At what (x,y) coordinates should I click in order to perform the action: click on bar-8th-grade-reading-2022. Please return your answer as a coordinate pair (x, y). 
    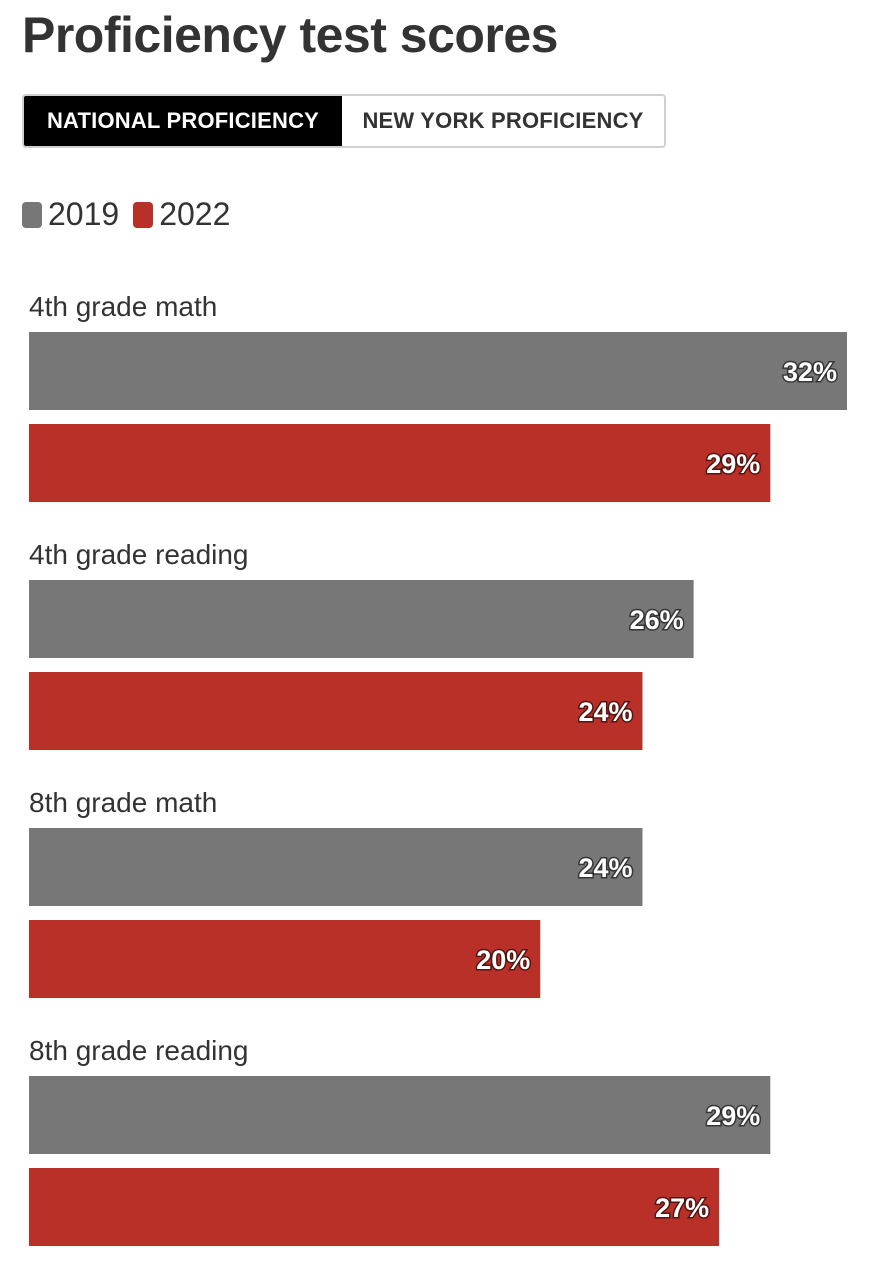
    Looking at the image, I should click on (374, 1207).